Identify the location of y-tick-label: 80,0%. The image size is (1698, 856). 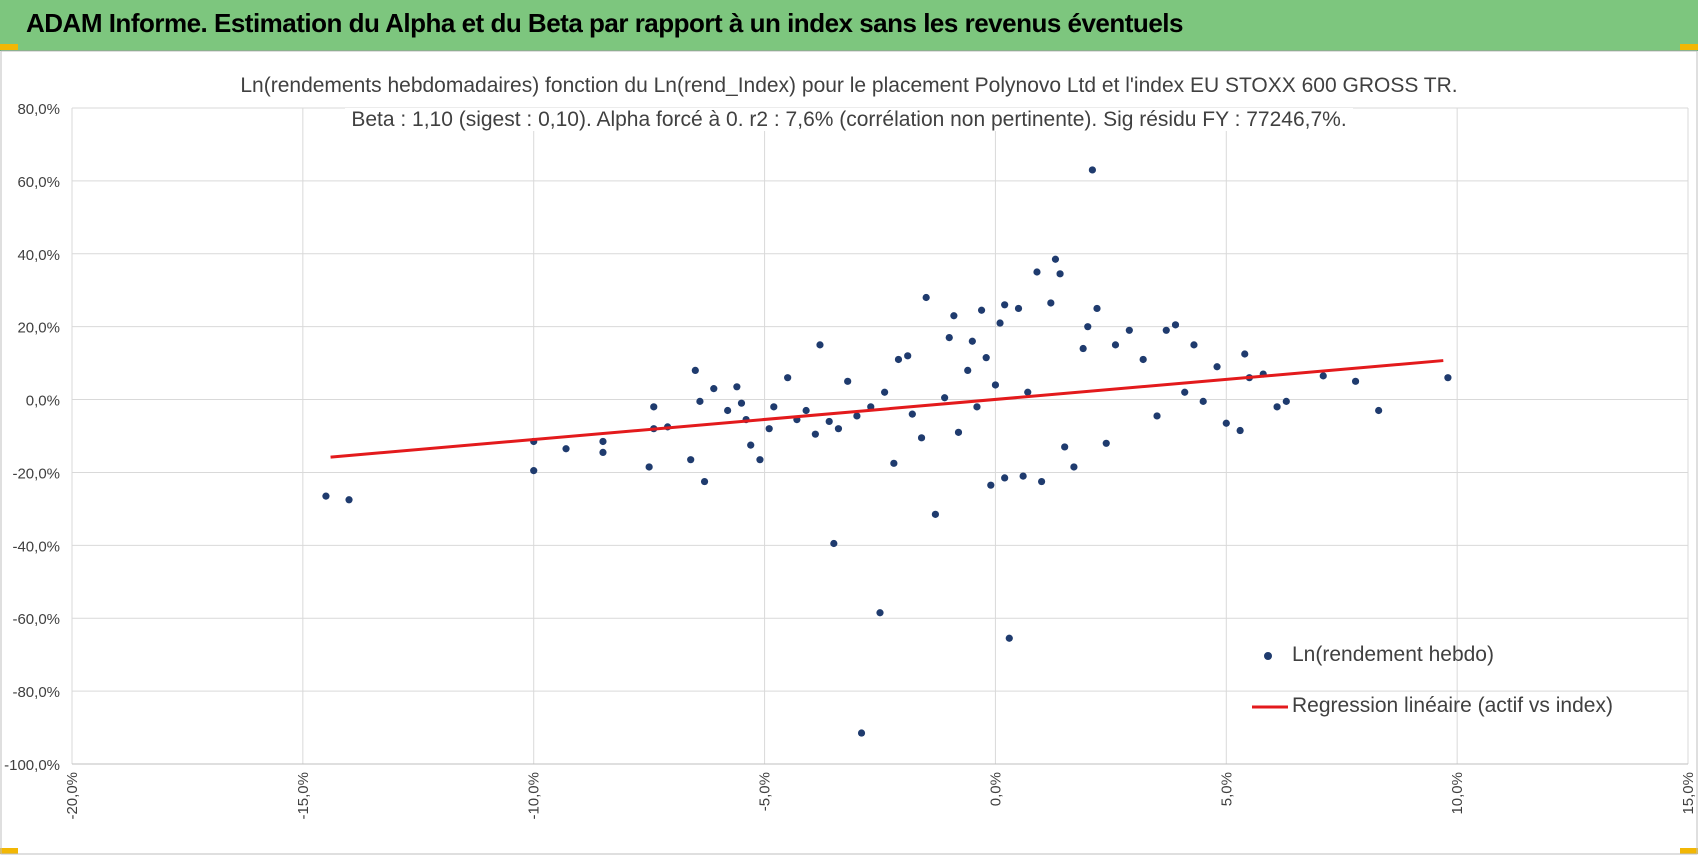
(38, 109).